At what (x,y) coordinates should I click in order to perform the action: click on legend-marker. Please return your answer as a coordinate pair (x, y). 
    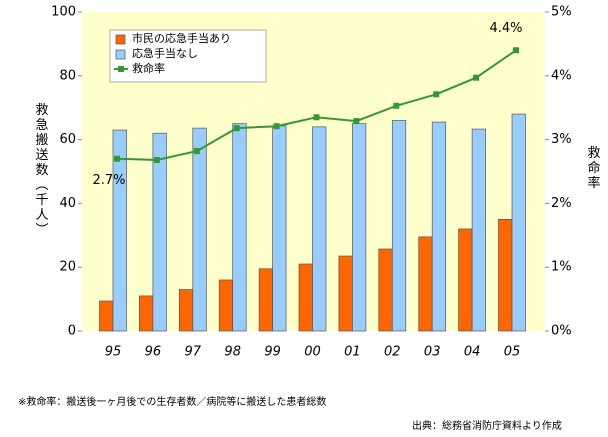
    Looking at the image, I should click on (121, 69).